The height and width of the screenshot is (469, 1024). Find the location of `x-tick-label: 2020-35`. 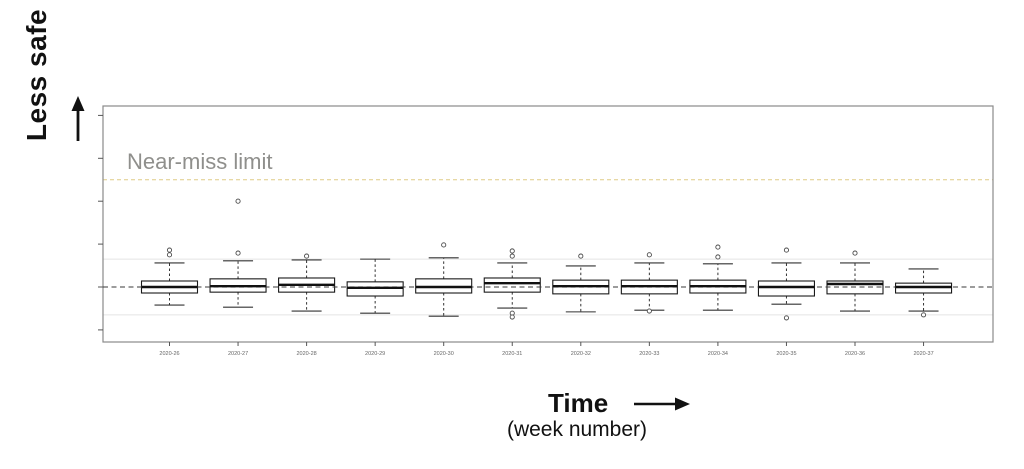

x-tick-label: 2020-35 is located at coordinates (786, 354).